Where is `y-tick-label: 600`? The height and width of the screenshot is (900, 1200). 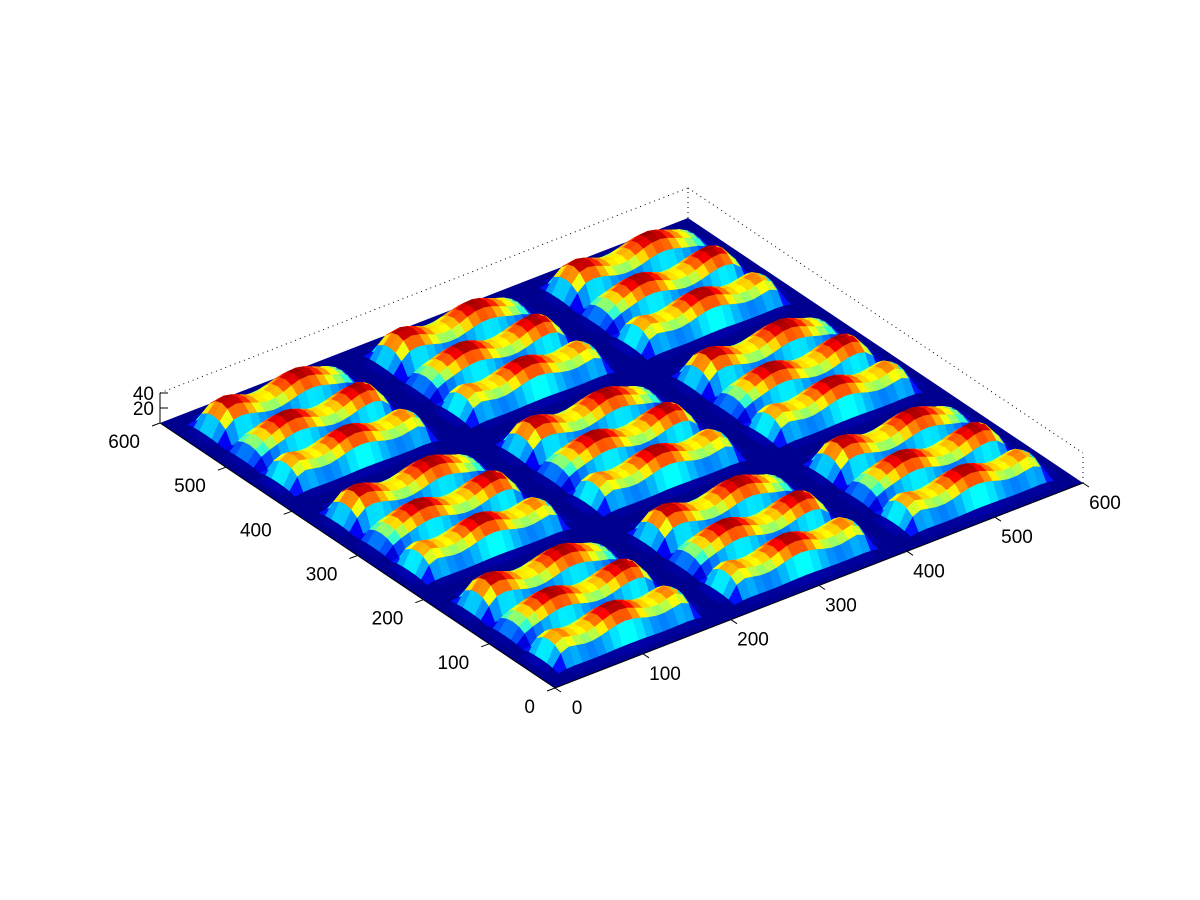
y-tick-label: 600 is located at coordinates (124, 442).